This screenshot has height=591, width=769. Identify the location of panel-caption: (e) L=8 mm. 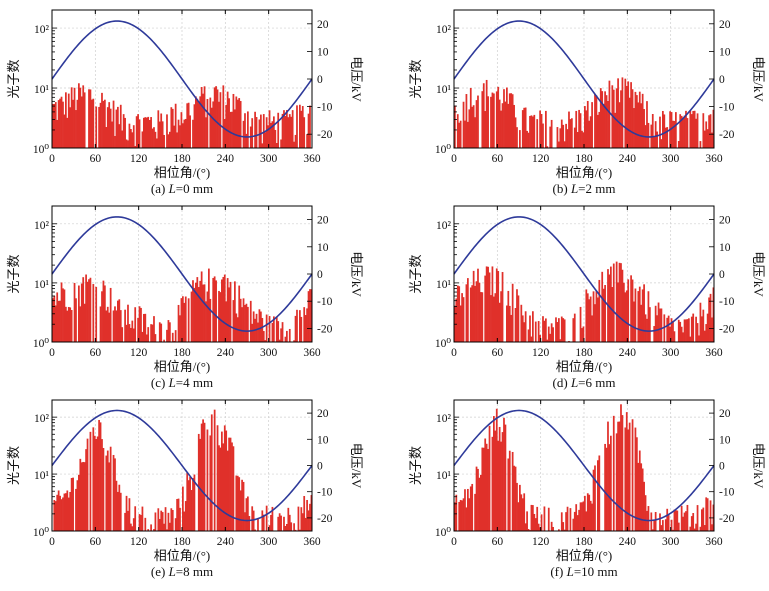
(182, 571).